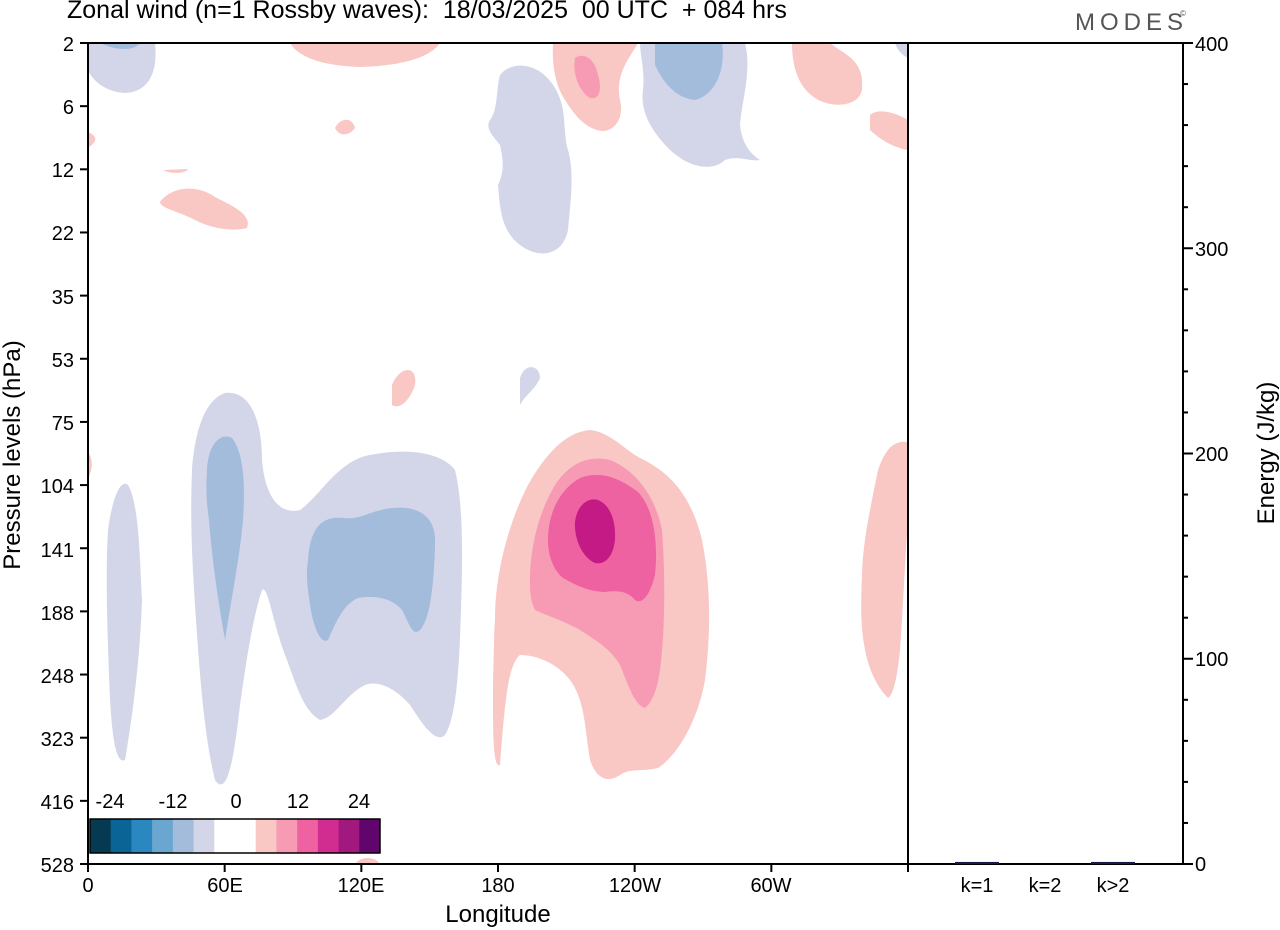  I want to click on contour-pos-upper-far, so click(827, 74).